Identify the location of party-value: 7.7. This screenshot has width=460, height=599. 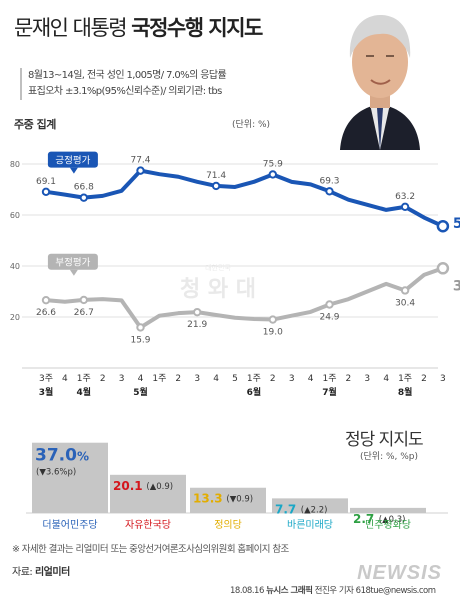
(285, 509).